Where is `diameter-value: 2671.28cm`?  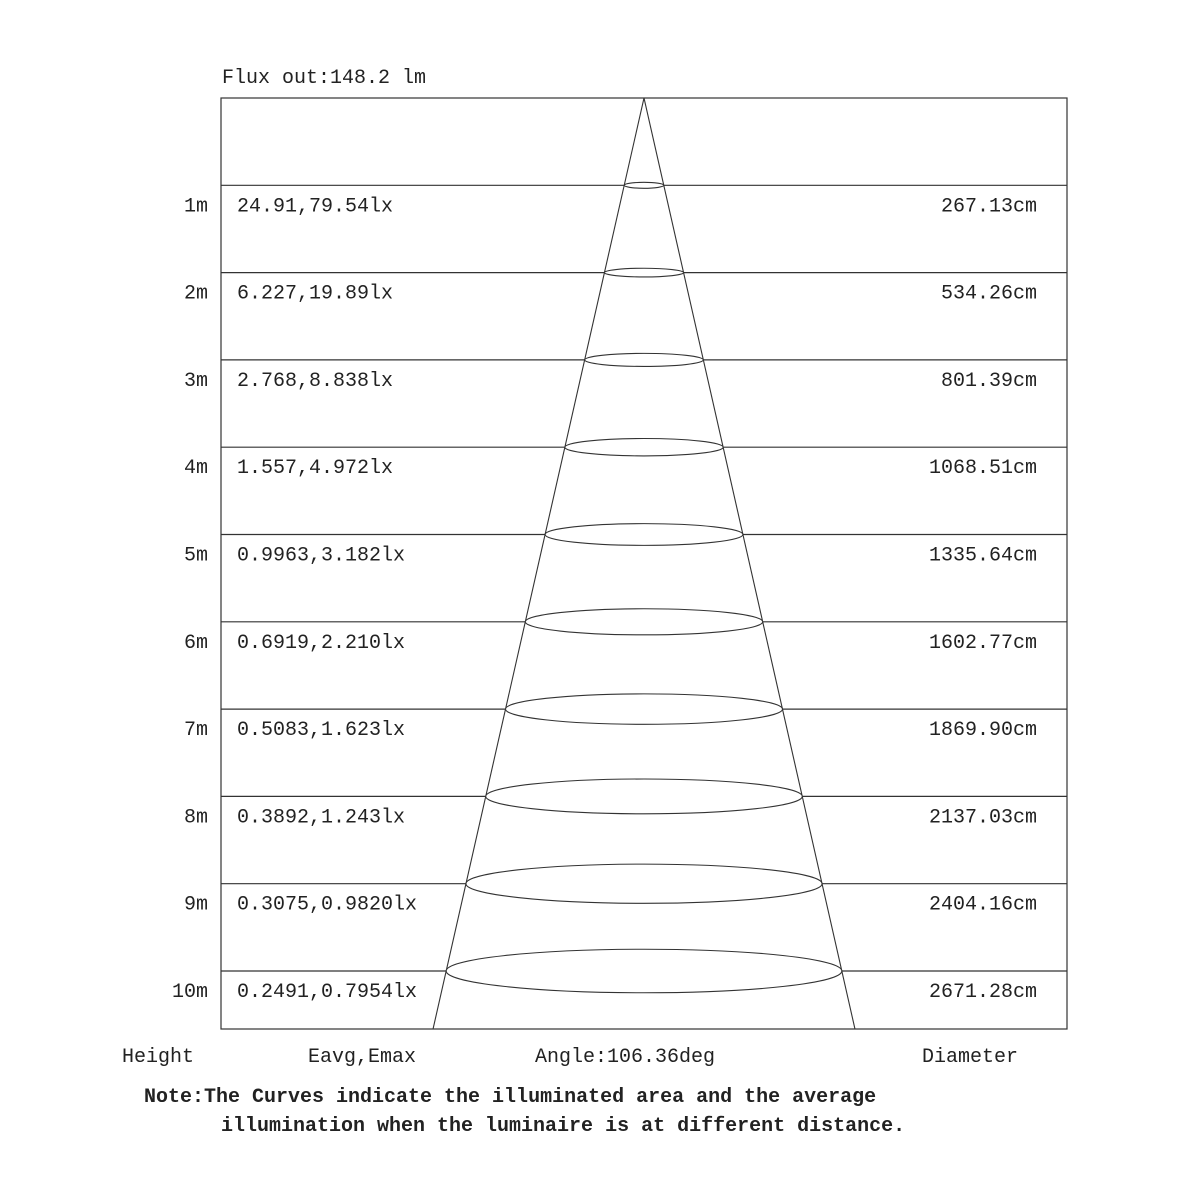
diameter-value: 2671.28cm is located at coordinates (983, 992).